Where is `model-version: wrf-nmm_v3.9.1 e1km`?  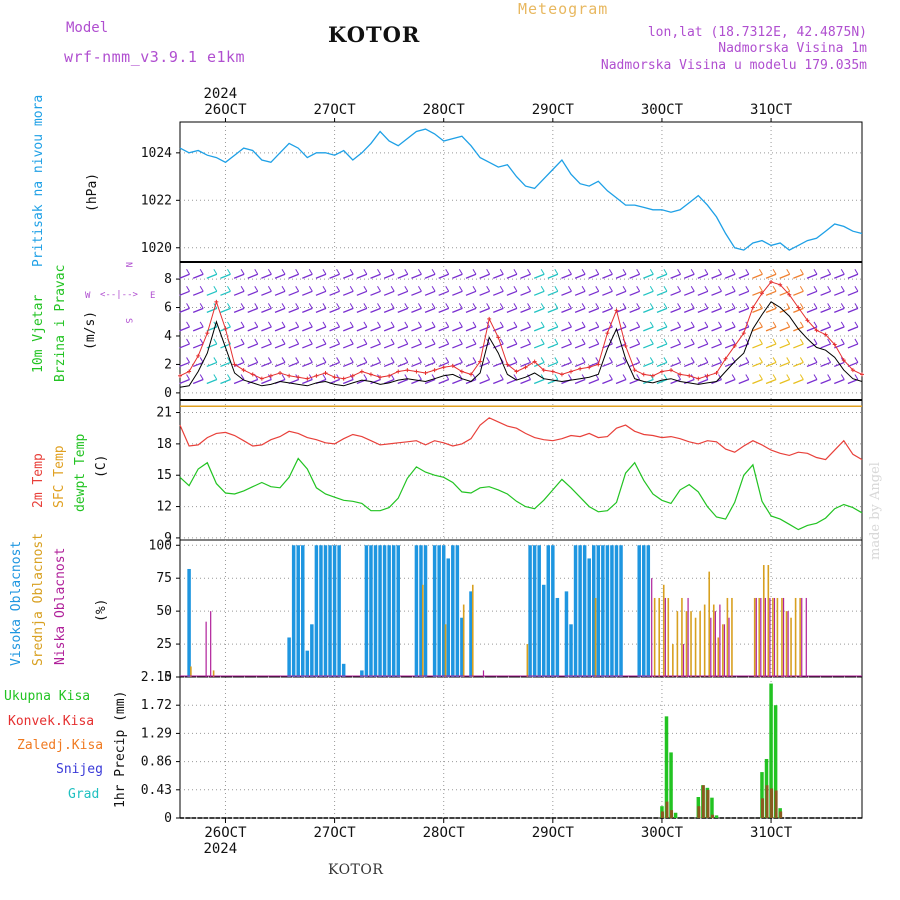 model-version: wrf-nmm_v3.9.1 e1km is located at coordinates (155, 57).